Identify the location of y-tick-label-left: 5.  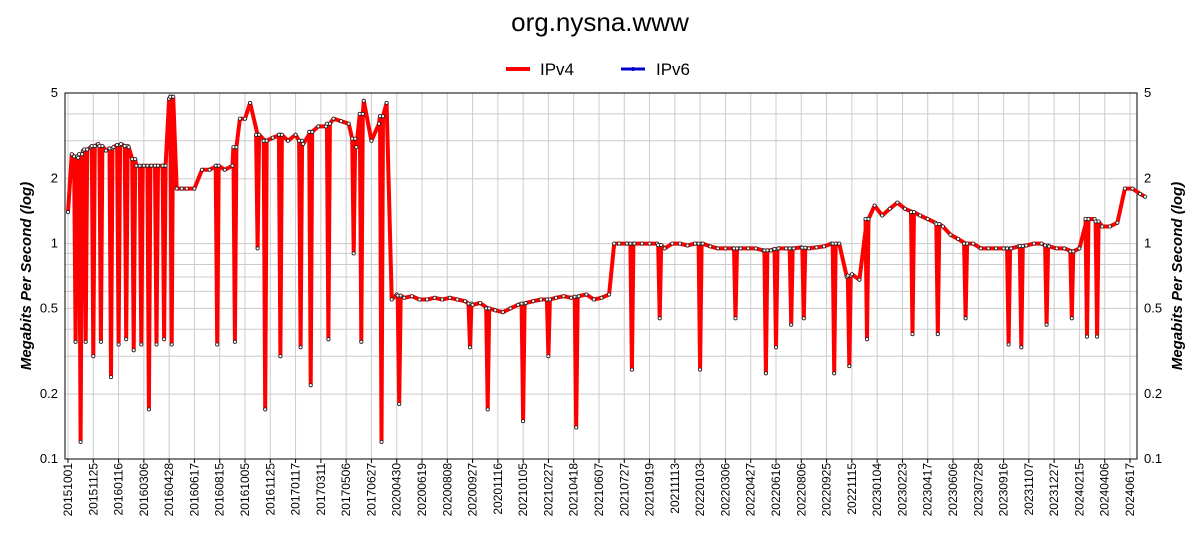
(54, 92).